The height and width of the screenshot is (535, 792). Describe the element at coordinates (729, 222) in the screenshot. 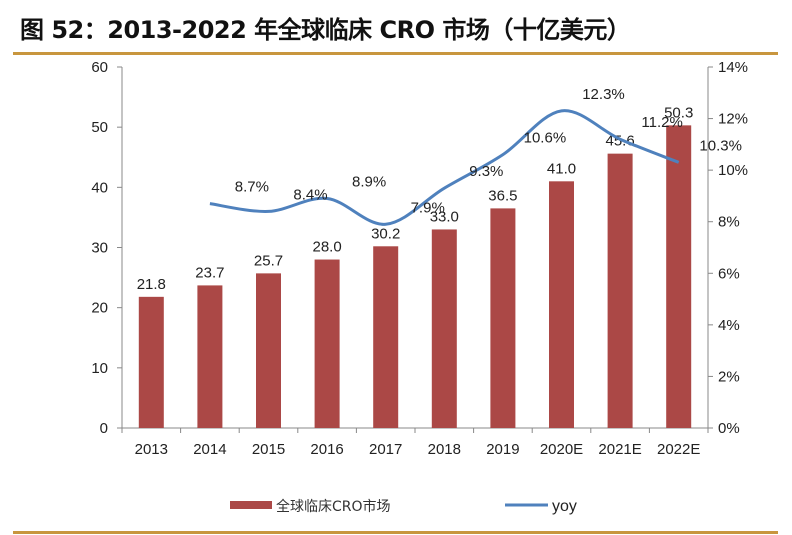

I see `right-tick-label: 8%` at that location.